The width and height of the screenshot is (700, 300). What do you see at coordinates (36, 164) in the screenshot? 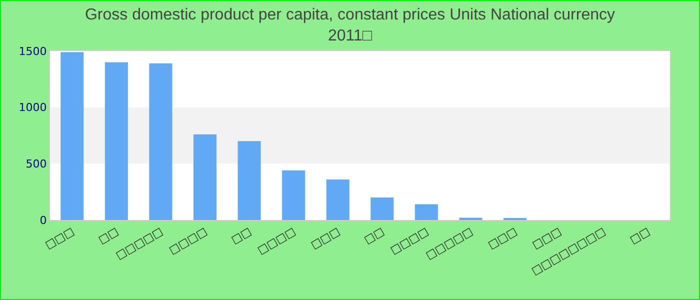
I see `y-tick-label: 500` at bounding box center [36, 164].